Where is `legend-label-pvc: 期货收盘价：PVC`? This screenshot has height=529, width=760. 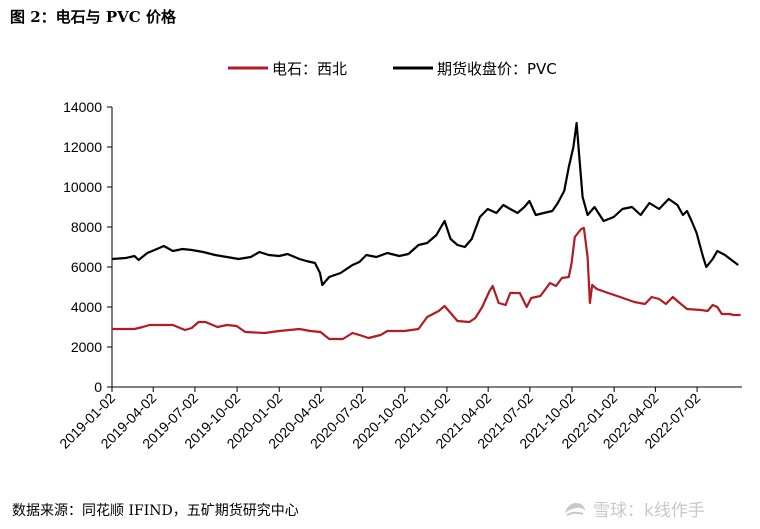
legend-label-pvc: 期货收盘价：PVC is located at coordinates (497, 69).